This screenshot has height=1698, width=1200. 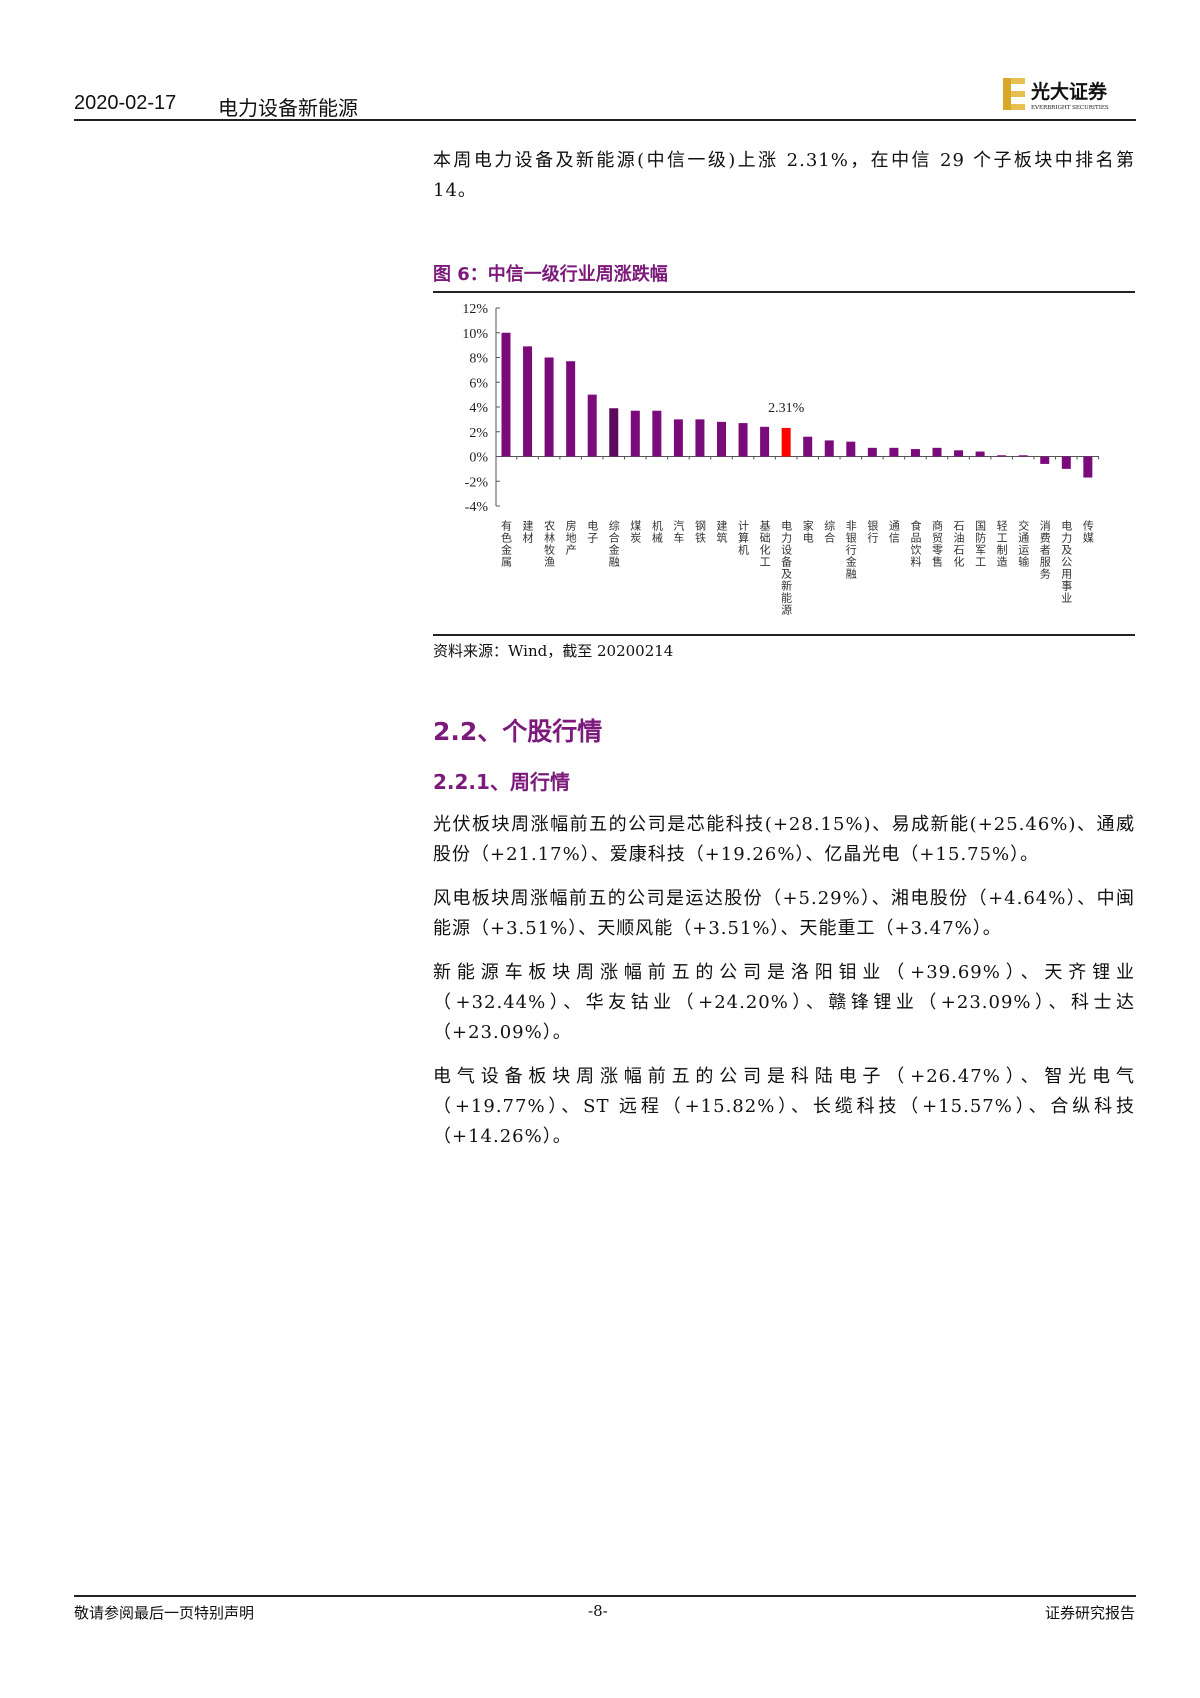 What do you see at coordinates (807, 531) in the screenshot?
I see `x-tick-label: 家电` at bounding box center [807, 531].